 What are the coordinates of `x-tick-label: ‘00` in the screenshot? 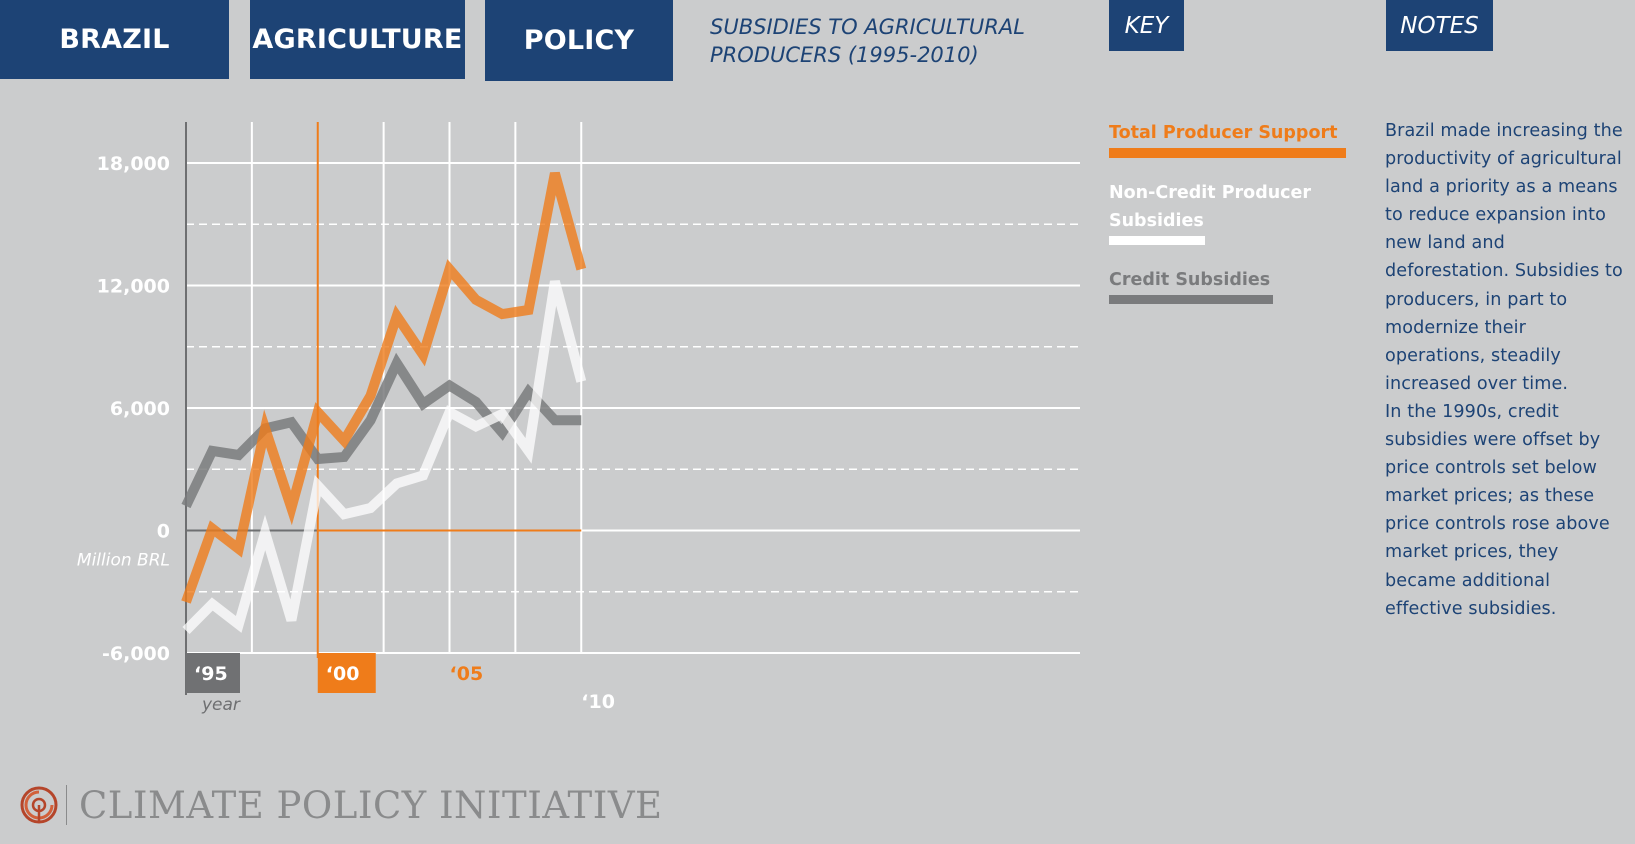 It's located at (343, 674).